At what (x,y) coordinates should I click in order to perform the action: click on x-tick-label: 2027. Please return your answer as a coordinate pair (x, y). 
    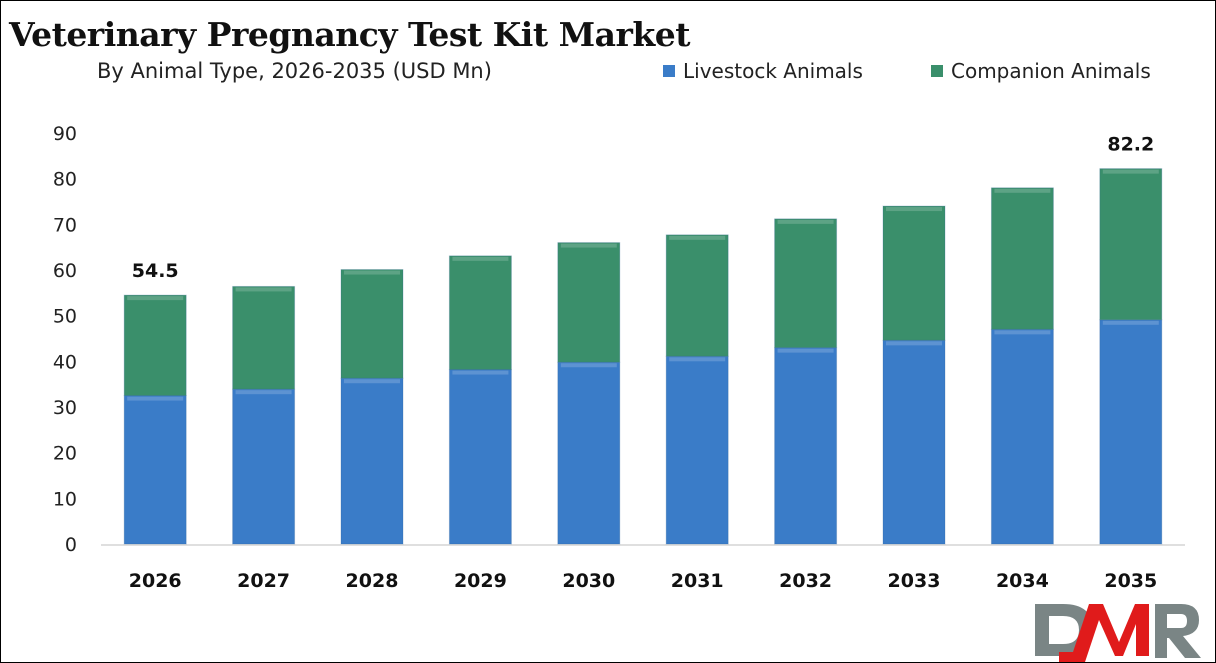
    Looking at the image, I should click on (263, 581).